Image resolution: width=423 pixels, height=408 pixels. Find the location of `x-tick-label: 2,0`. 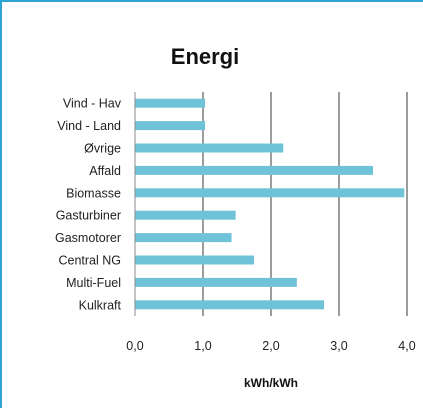

x-tick-label: 2,0 is located at coordinates (270, 346).